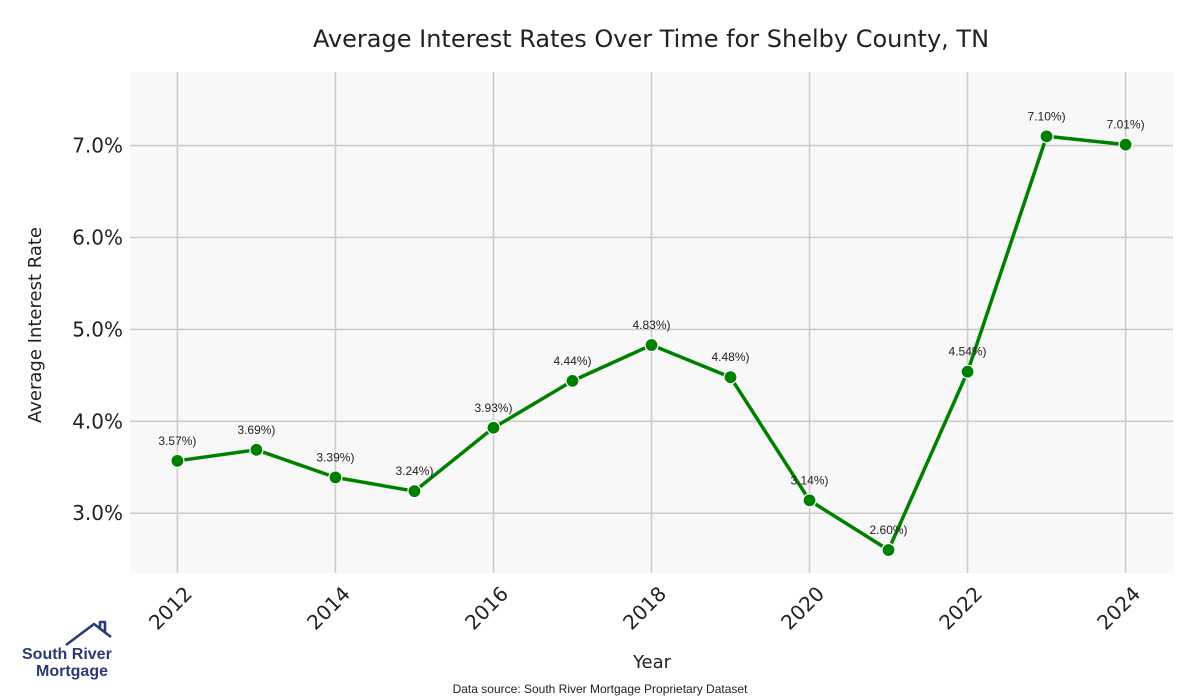  I want to click on data-label: 3.57%), so click(177, 441).